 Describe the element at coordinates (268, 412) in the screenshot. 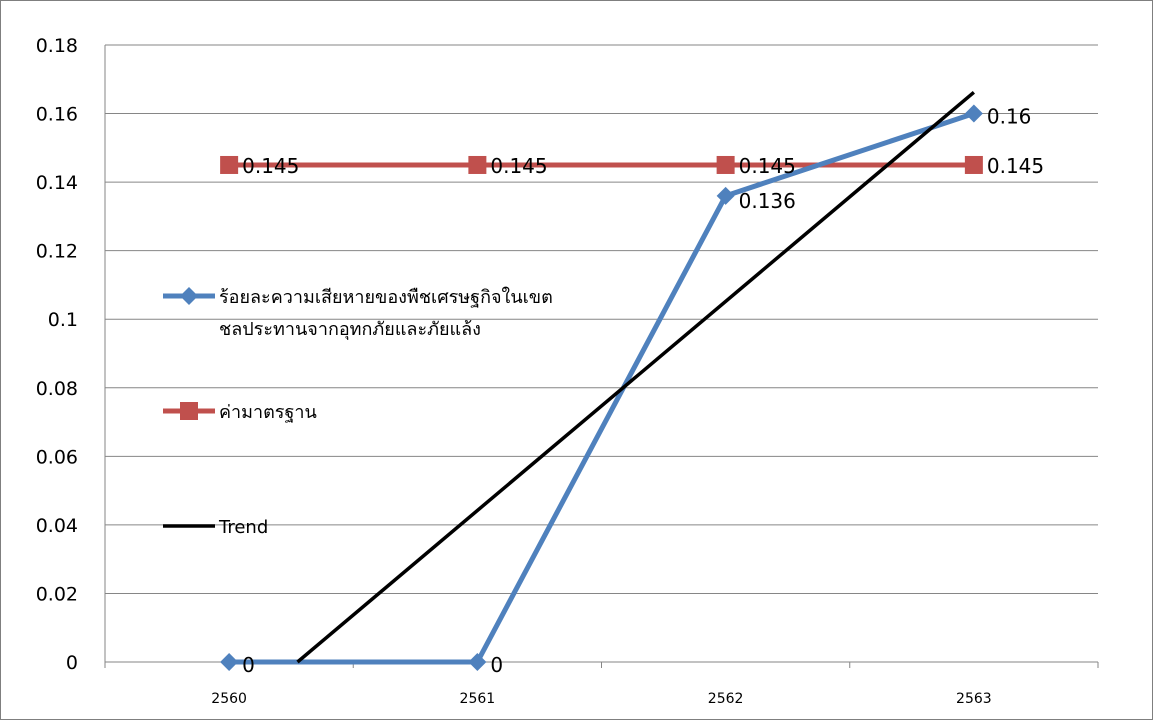

I see `legend-standard-label: ค่ามาตรฐาน` at that location.